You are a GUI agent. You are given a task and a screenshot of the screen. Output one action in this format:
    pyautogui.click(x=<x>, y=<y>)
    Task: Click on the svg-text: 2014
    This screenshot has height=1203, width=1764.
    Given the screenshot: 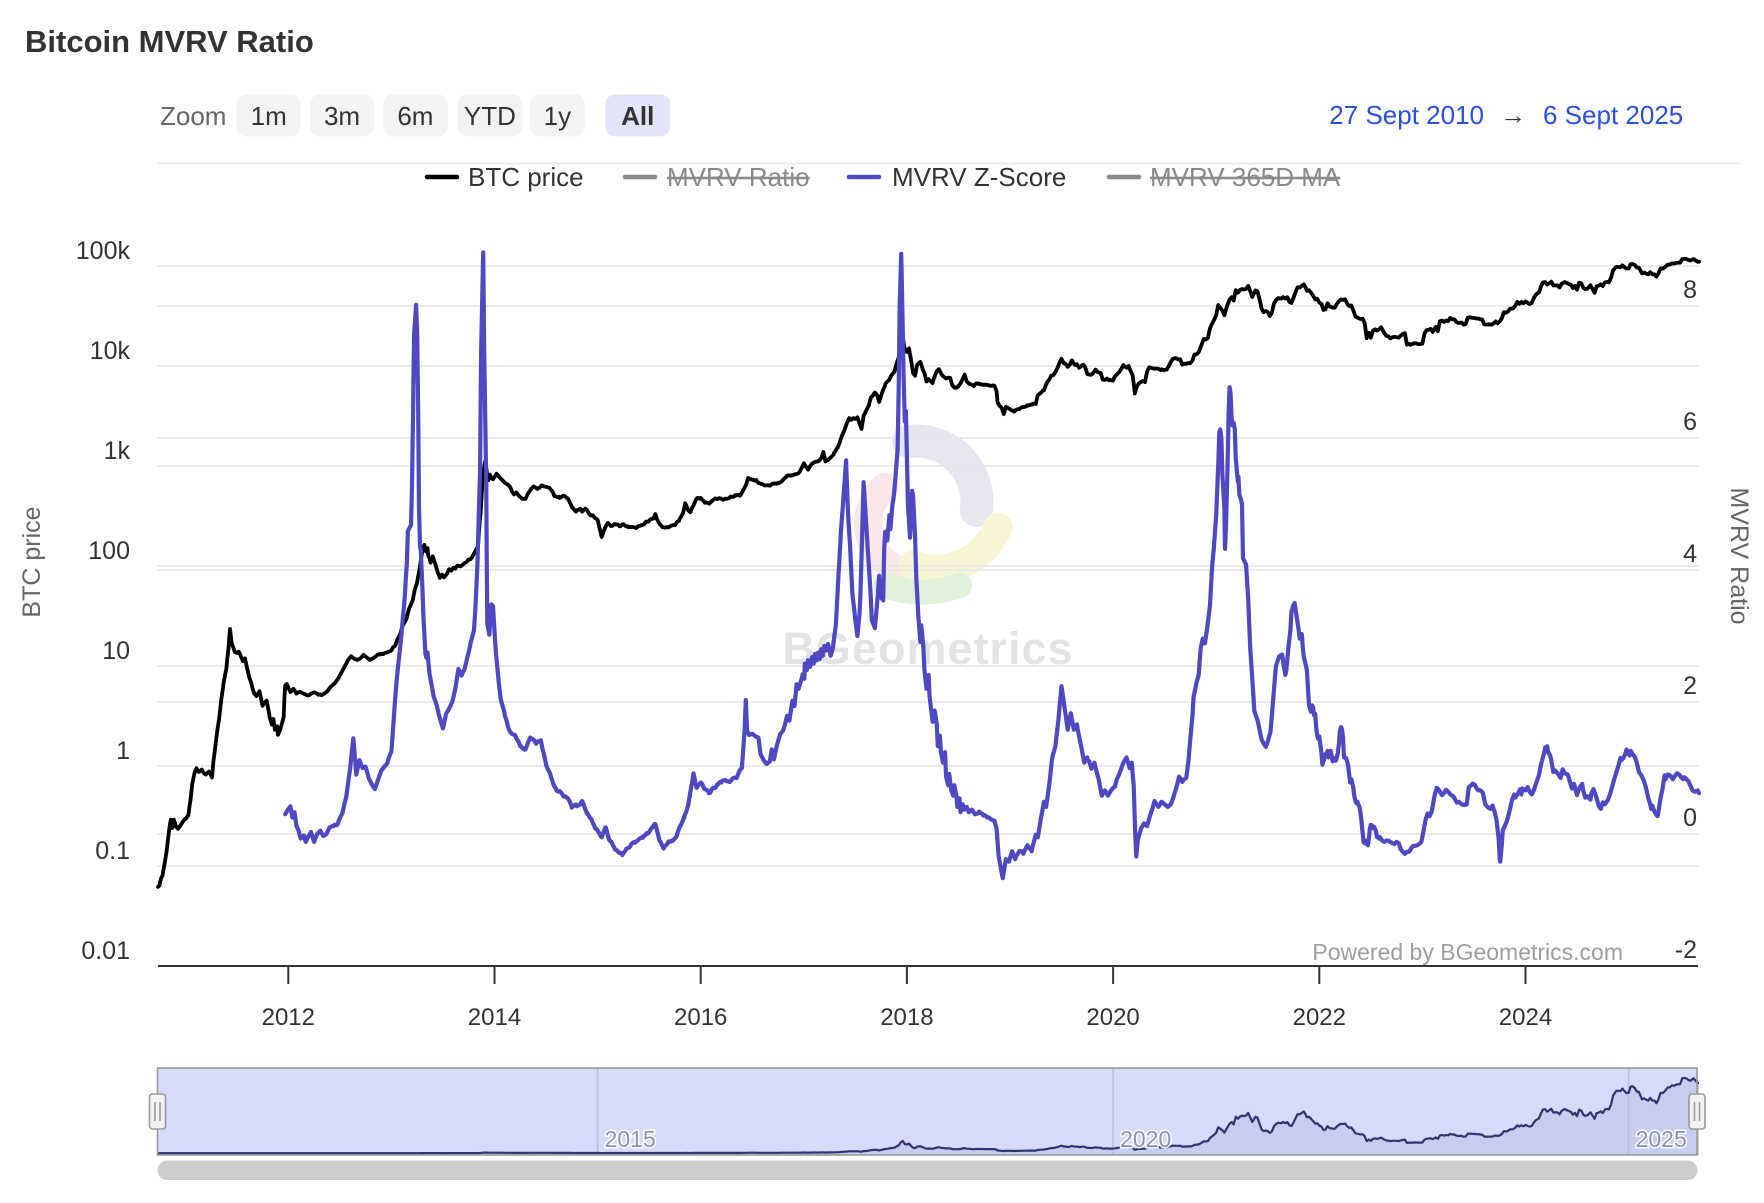 What is the action you would take?
    pyautogui.click(x=494, y=1017)
    